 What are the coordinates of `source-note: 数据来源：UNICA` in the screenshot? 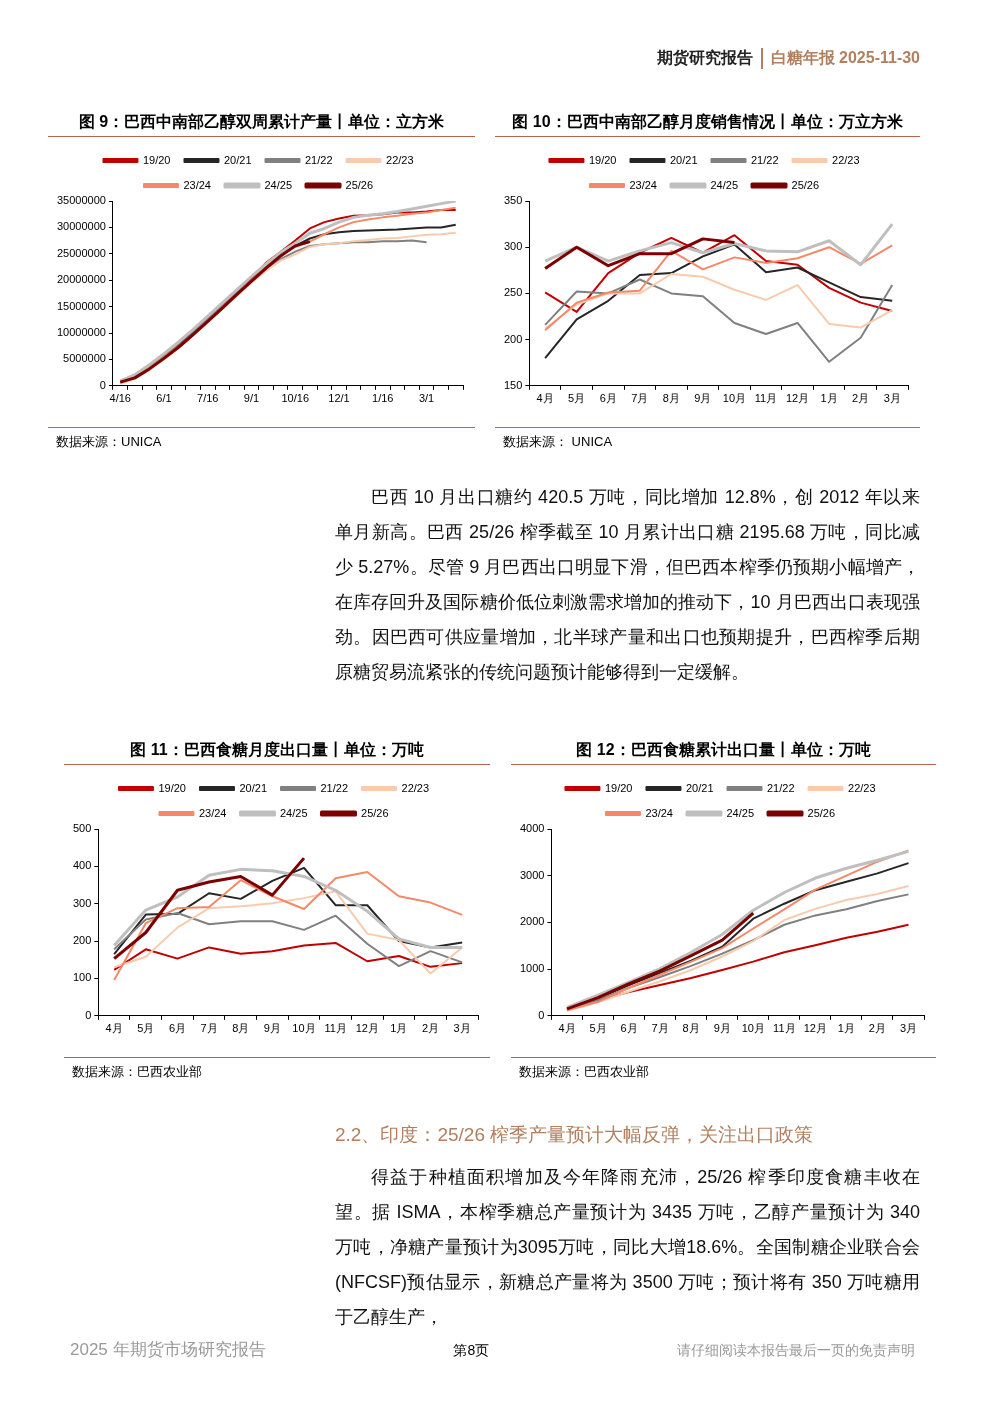 It's located at (109, 442).